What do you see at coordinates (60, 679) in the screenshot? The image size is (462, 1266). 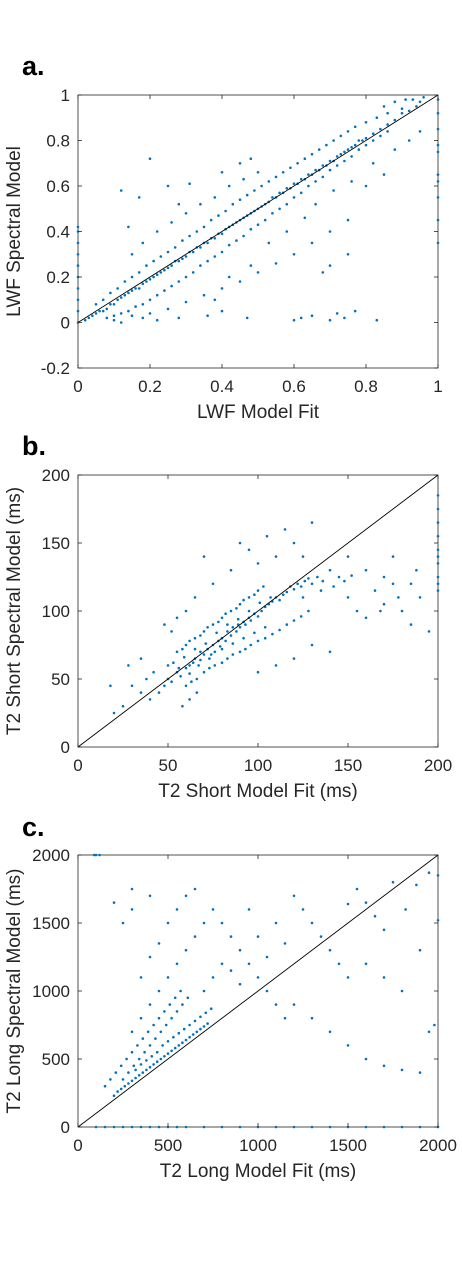 I see `y-tick-label: 50` at bounding box center [60, 679].